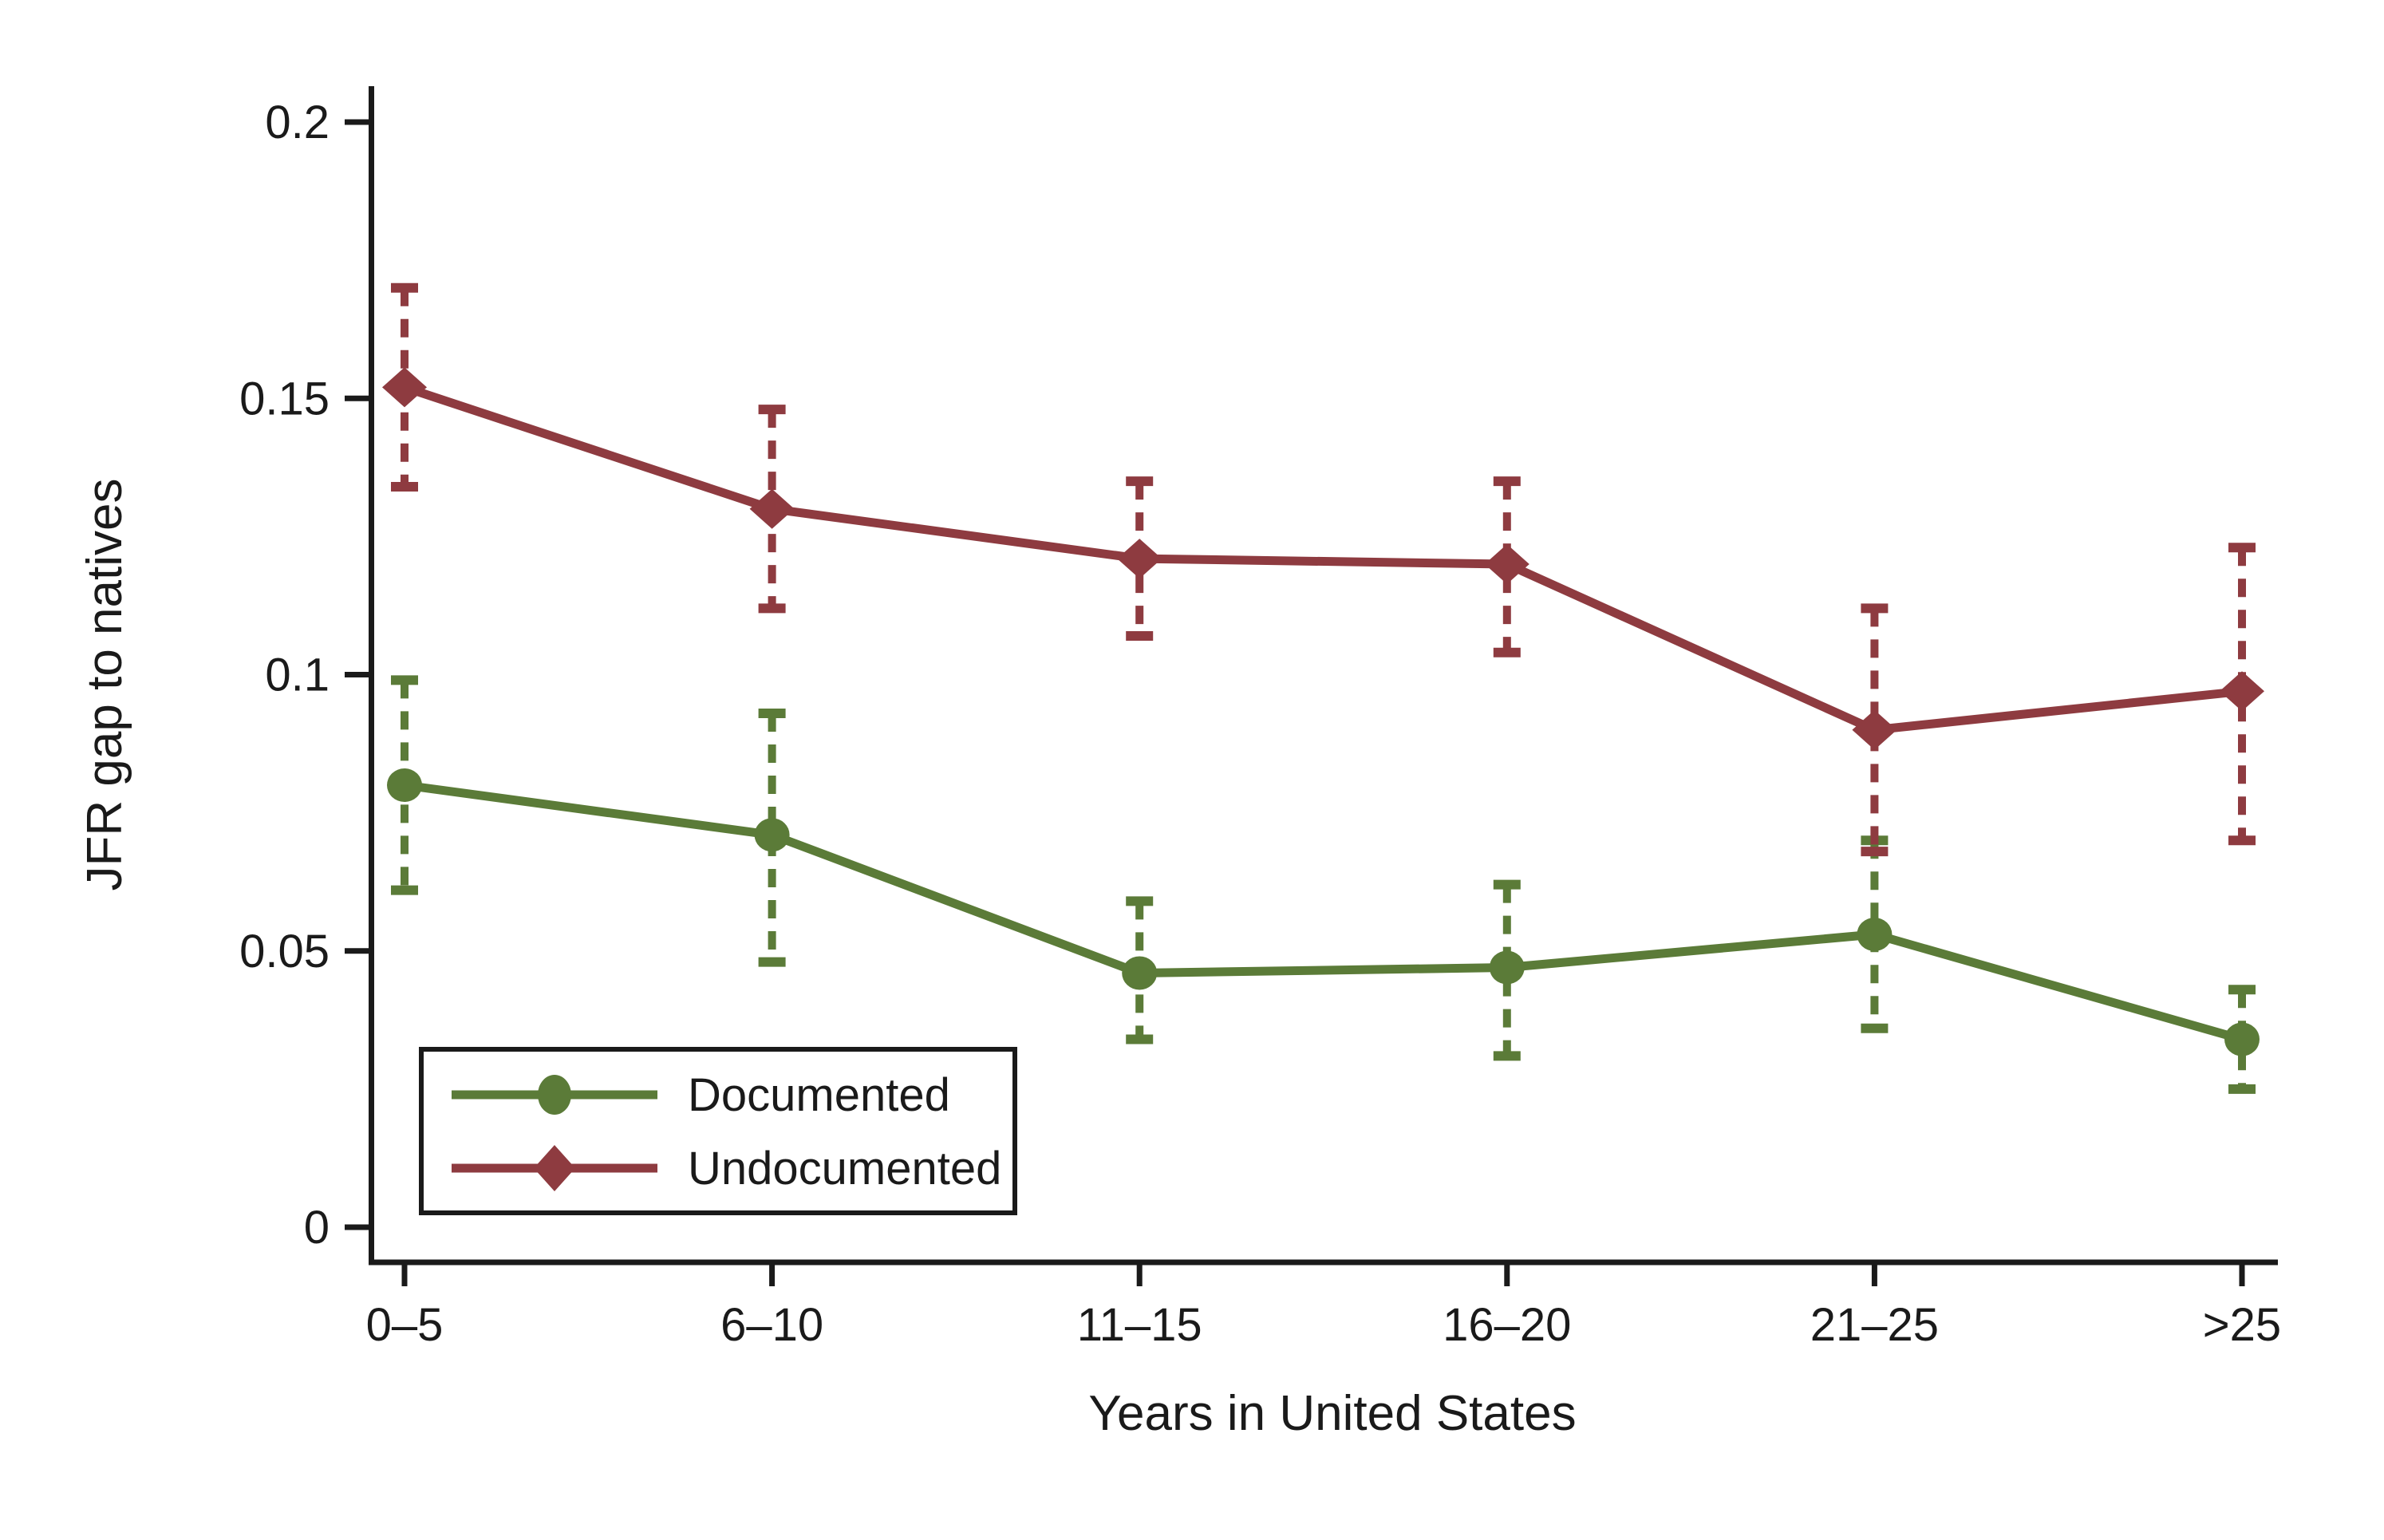 This screenshot has width=2384, height=1540. I want to click on x-axis-title: Years in United States, so click(1332, 1413).